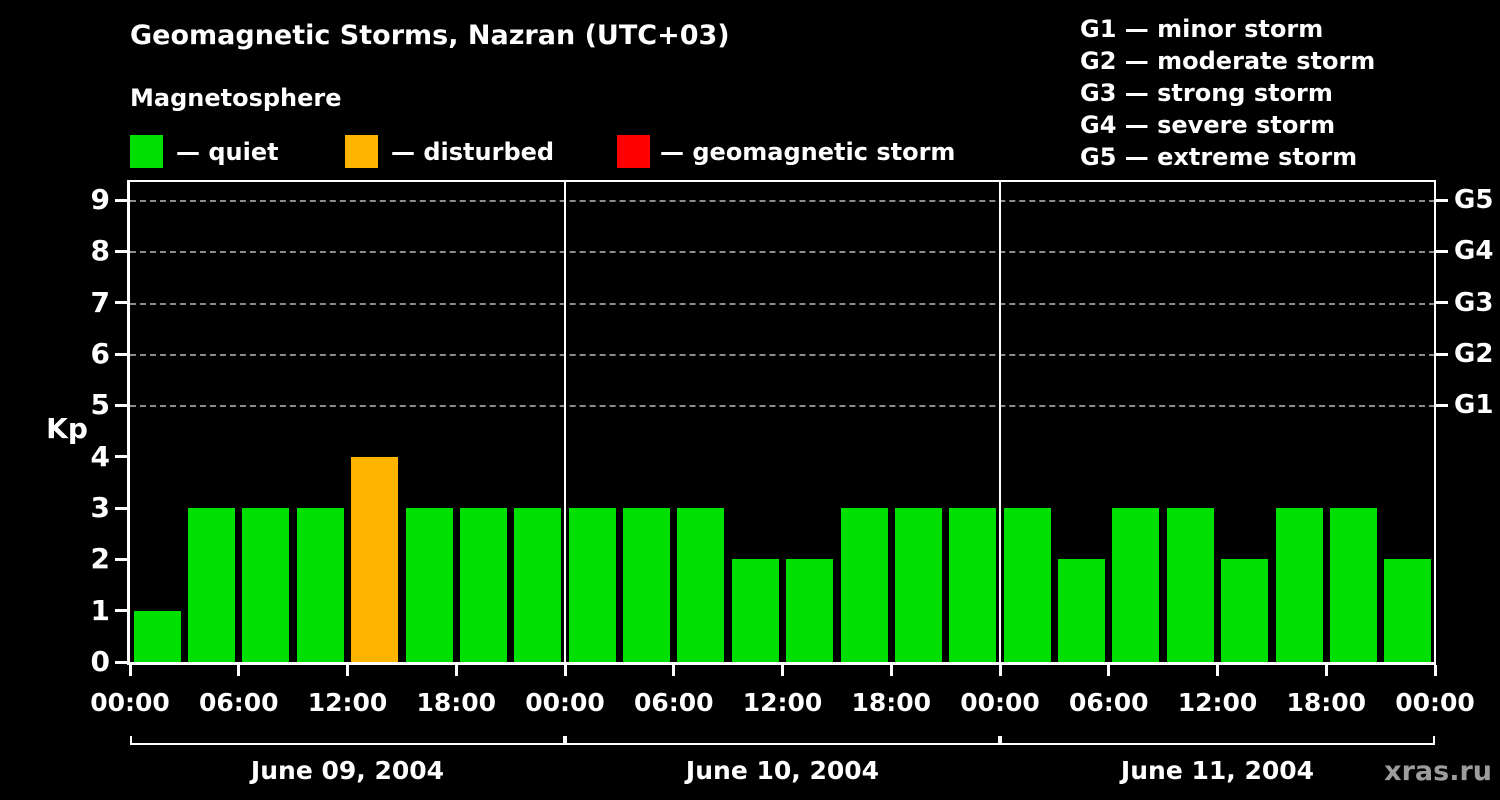  I want to click on axis-right, so click(1435, 422).